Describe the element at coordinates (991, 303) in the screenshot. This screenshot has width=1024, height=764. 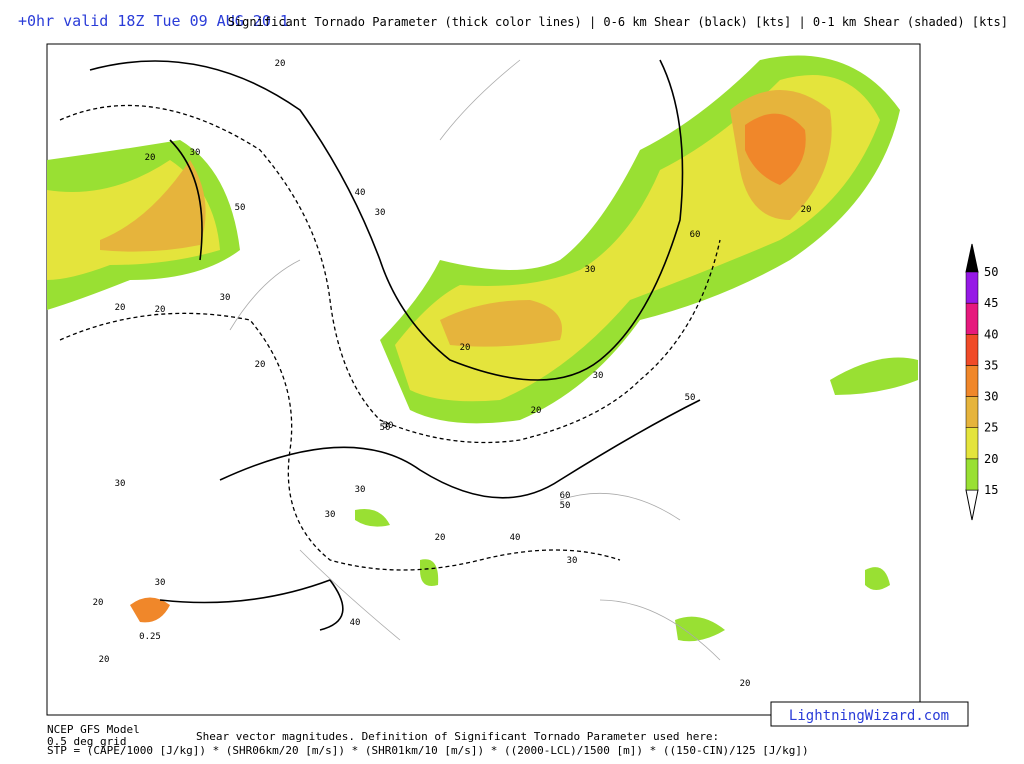
I see `colorbar-label: 45` at that location.